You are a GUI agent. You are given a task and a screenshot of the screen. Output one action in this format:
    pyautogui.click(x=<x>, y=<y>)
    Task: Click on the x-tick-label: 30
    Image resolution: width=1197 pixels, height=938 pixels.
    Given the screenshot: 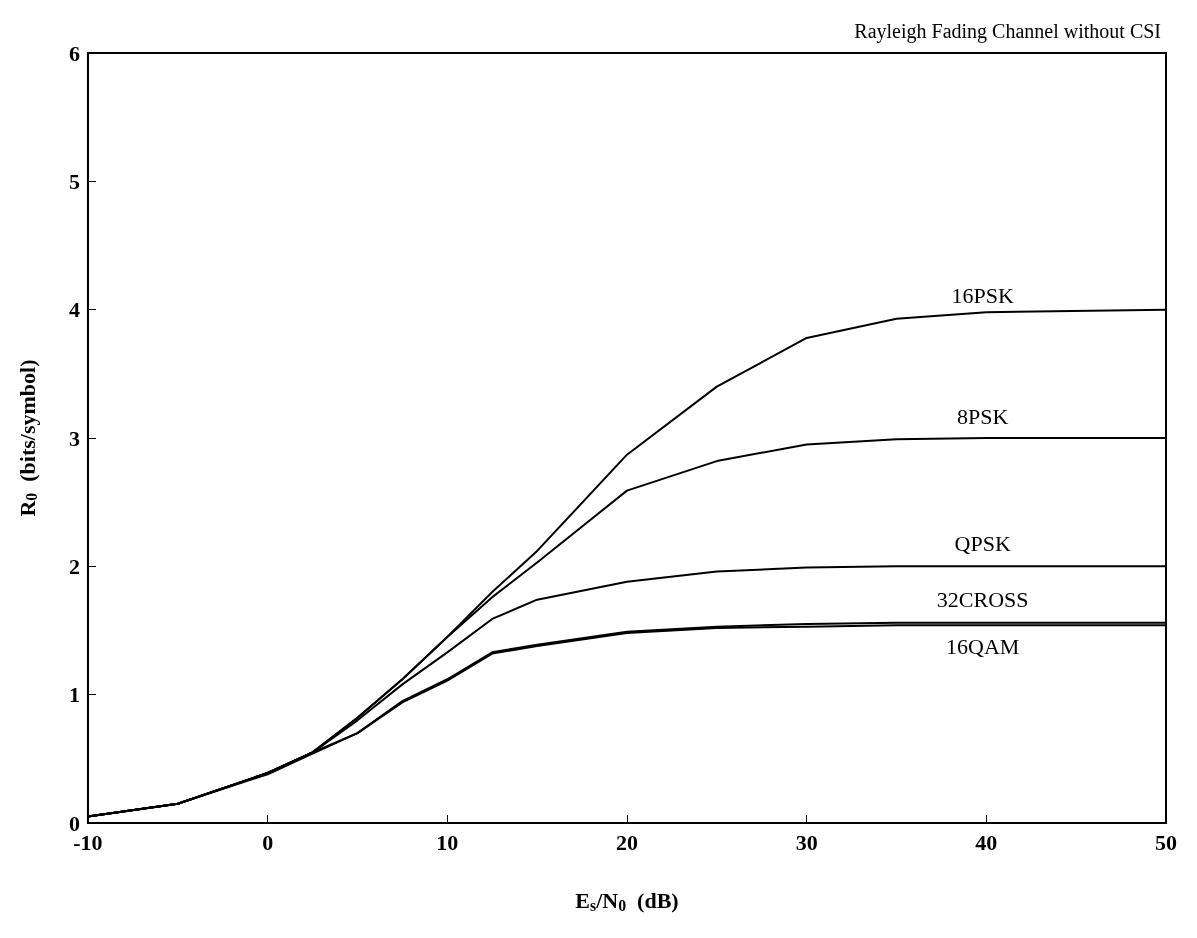 What is the action you would take?
    pyautogui.click(x=806, y=842)
    